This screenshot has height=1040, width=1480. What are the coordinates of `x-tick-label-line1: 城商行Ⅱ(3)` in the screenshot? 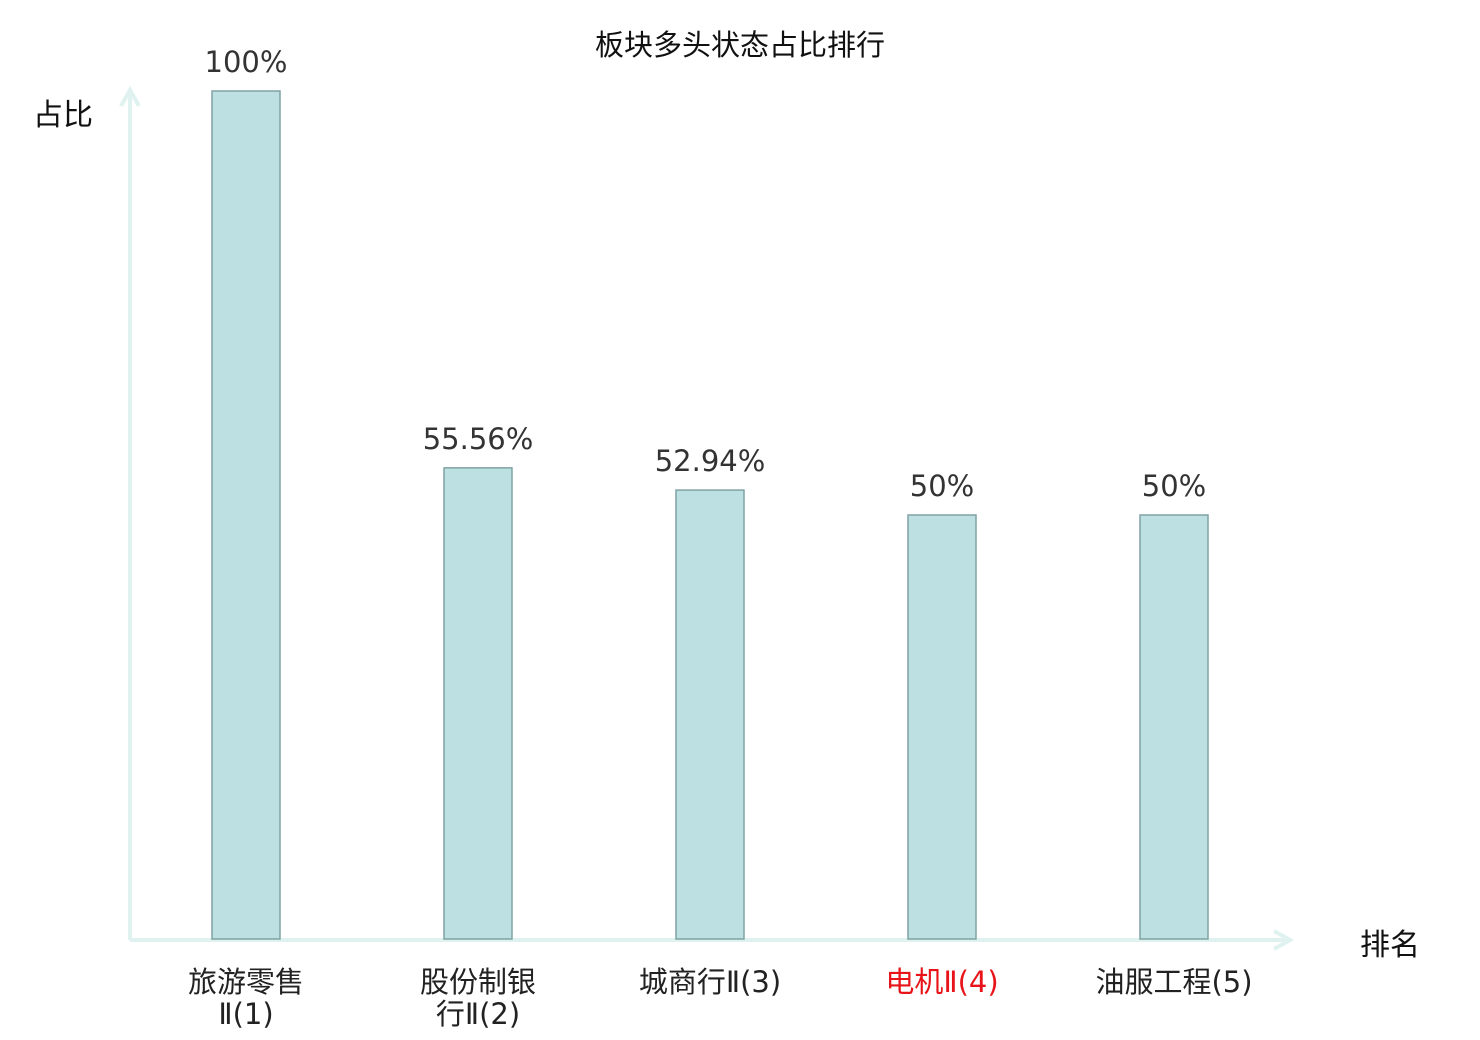 It's located at (710, 982).